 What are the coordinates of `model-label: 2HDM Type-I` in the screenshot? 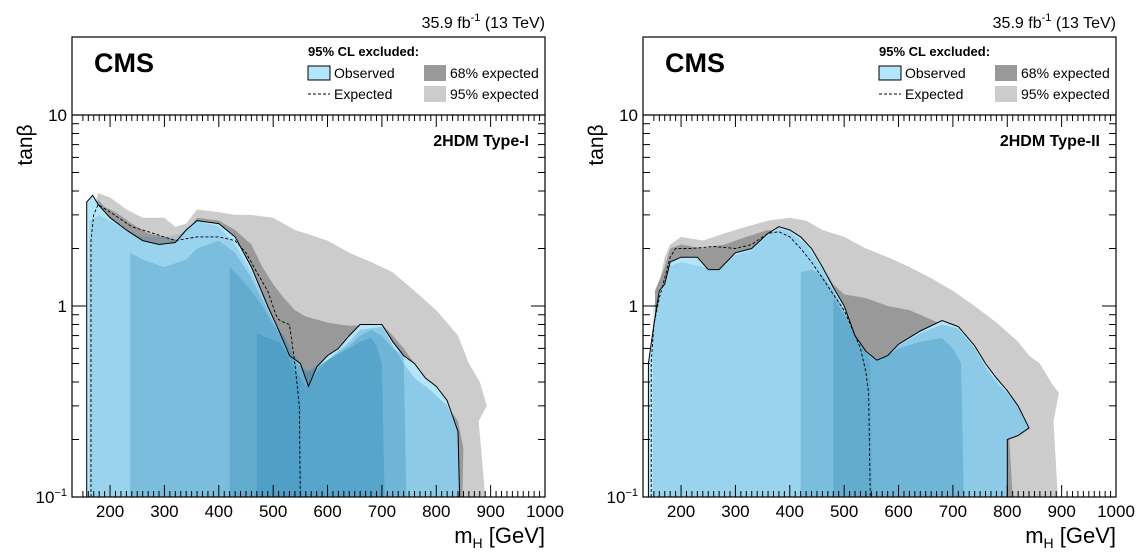 It's located at (481, 141).